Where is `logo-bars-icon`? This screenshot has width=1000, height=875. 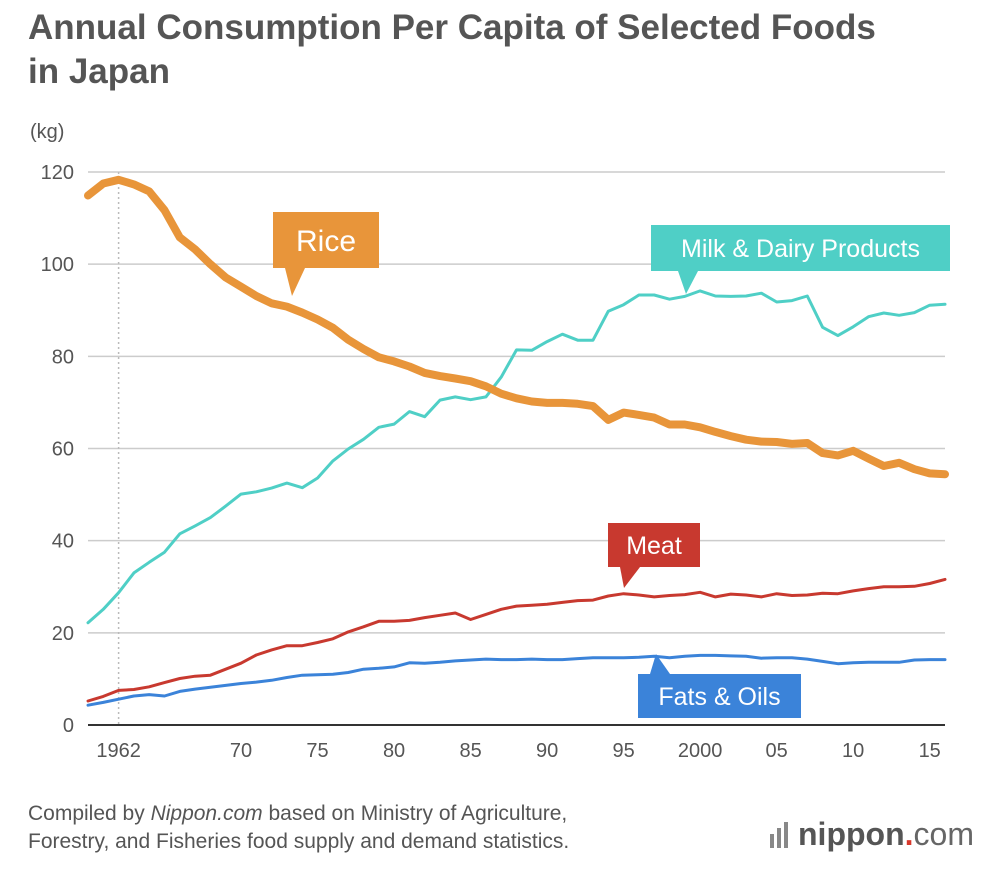 logo-bars-icon is located at coordinates (779, 834).